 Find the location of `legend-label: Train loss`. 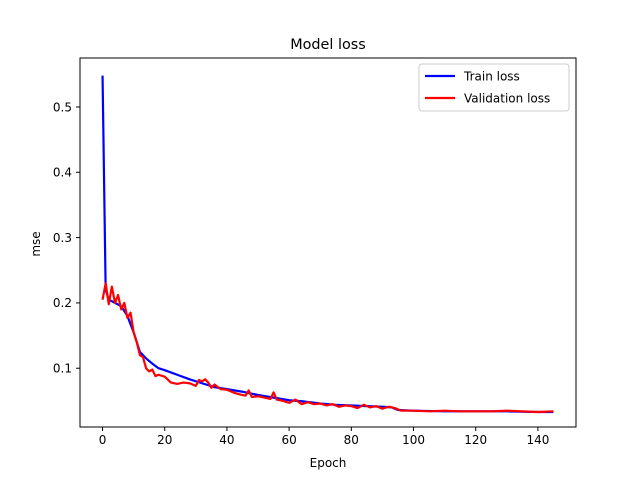

legend-label: Train loss is located at coordinates (491, 76).